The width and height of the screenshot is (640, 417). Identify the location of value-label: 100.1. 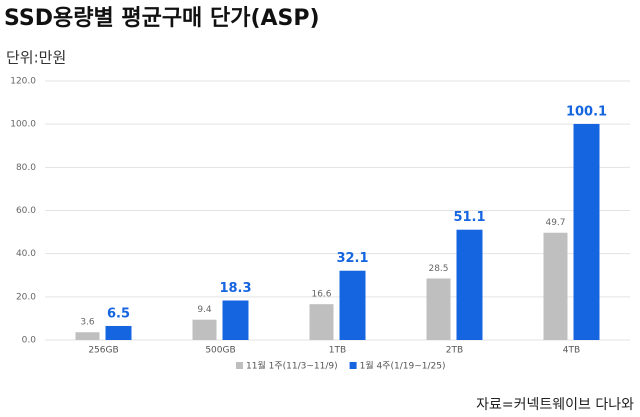
(586, 111).